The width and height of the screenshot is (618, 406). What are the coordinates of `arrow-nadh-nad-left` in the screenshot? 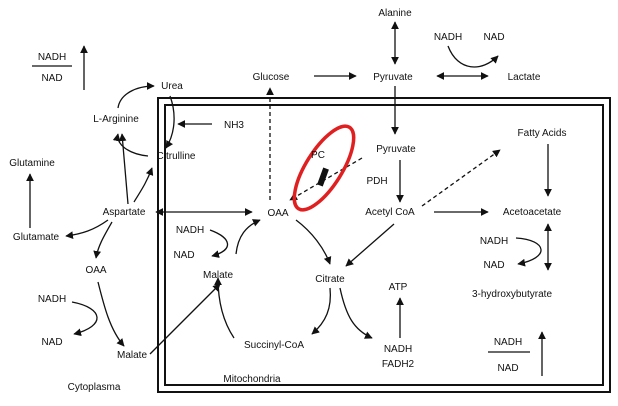 It's located at (84, 318).